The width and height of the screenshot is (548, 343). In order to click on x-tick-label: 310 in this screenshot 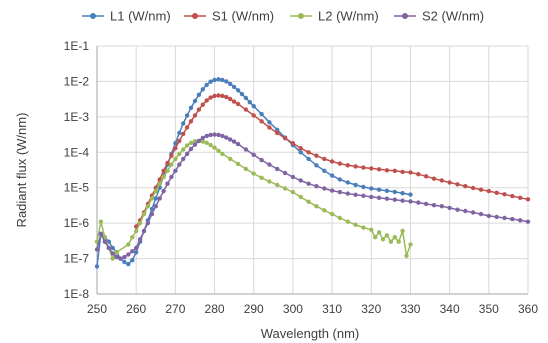, I will do `click(332, 309)`.